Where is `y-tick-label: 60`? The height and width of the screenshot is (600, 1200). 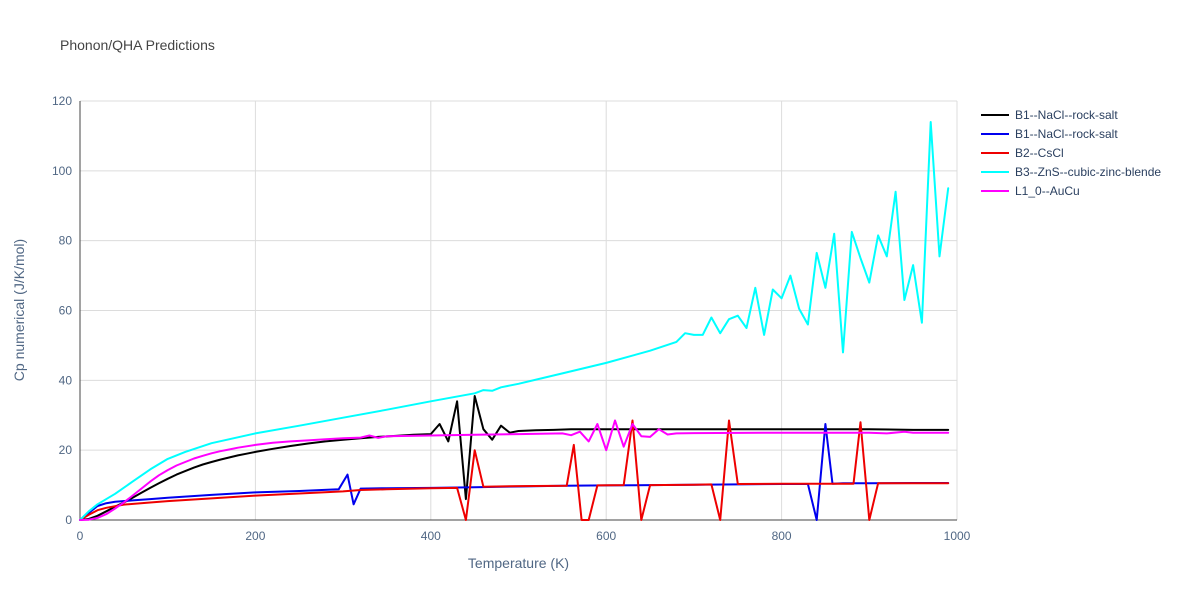
y-tick-label: 60 is located at coordinates (66, 311).